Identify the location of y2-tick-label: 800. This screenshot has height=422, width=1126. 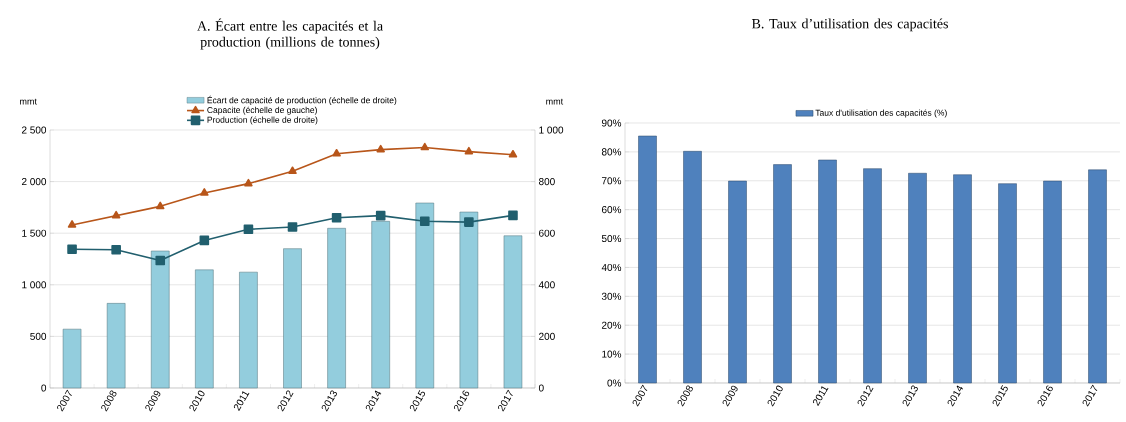
(546, 182).